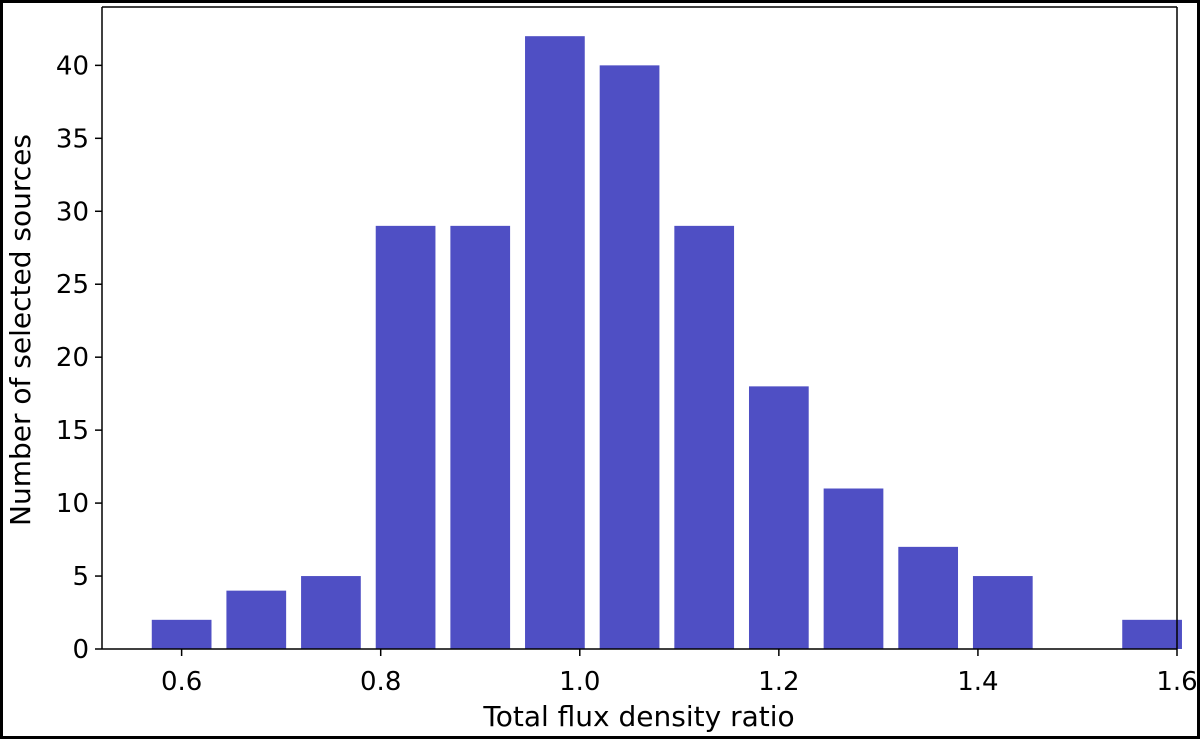 Image resolution: width=1200 pixels, height=739 pixels. What do you see at coordinates (778, 682) in the screenshot?
I see `x-tick-label: 1.2` at bounding box center [778, 682].